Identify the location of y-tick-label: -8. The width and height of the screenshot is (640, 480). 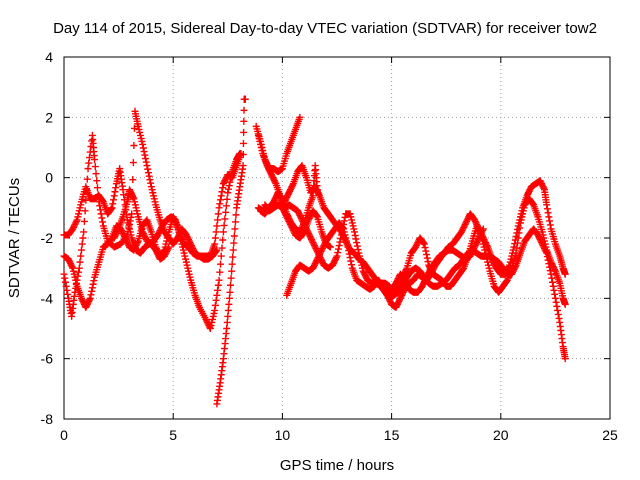
(47, 419).